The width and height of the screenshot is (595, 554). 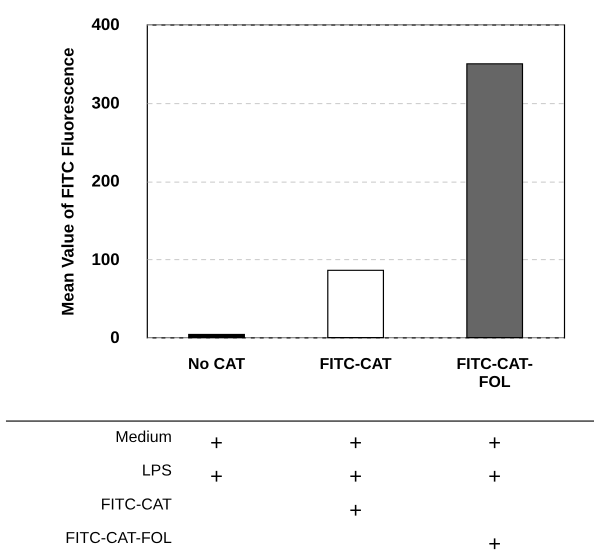 I want to click on y-tick-label: 0, so click(x=115, y=338).